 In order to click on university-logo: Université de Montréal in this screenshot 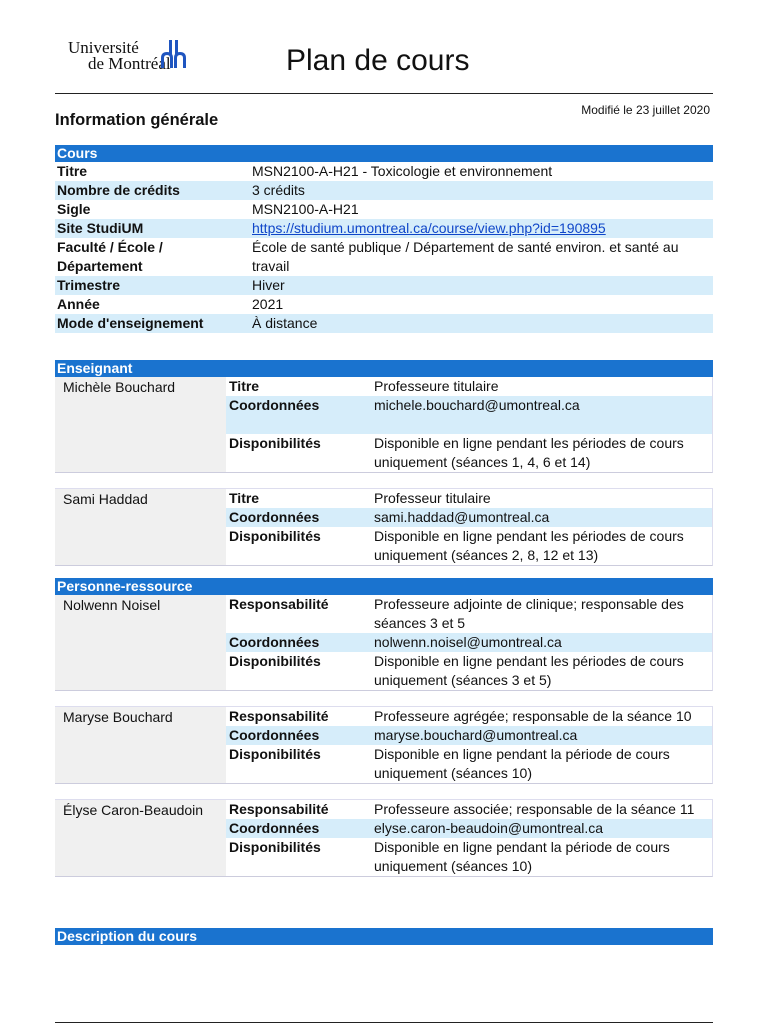, I will do `click(119, 55)`.